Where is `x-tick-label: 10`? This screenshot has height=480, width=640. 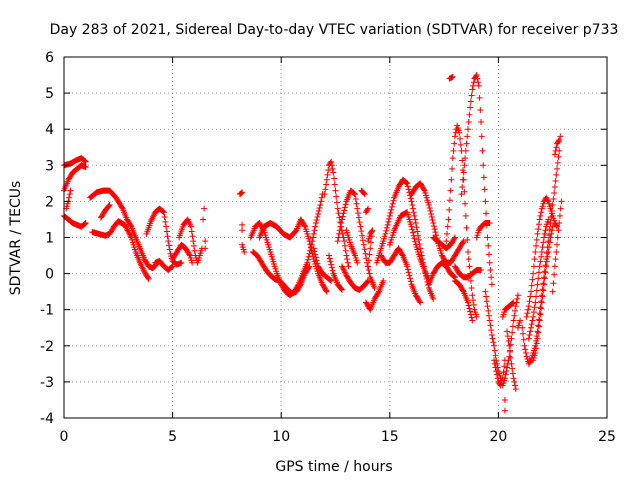 x-tick-label: 10 is located at coordinates (281, 437).